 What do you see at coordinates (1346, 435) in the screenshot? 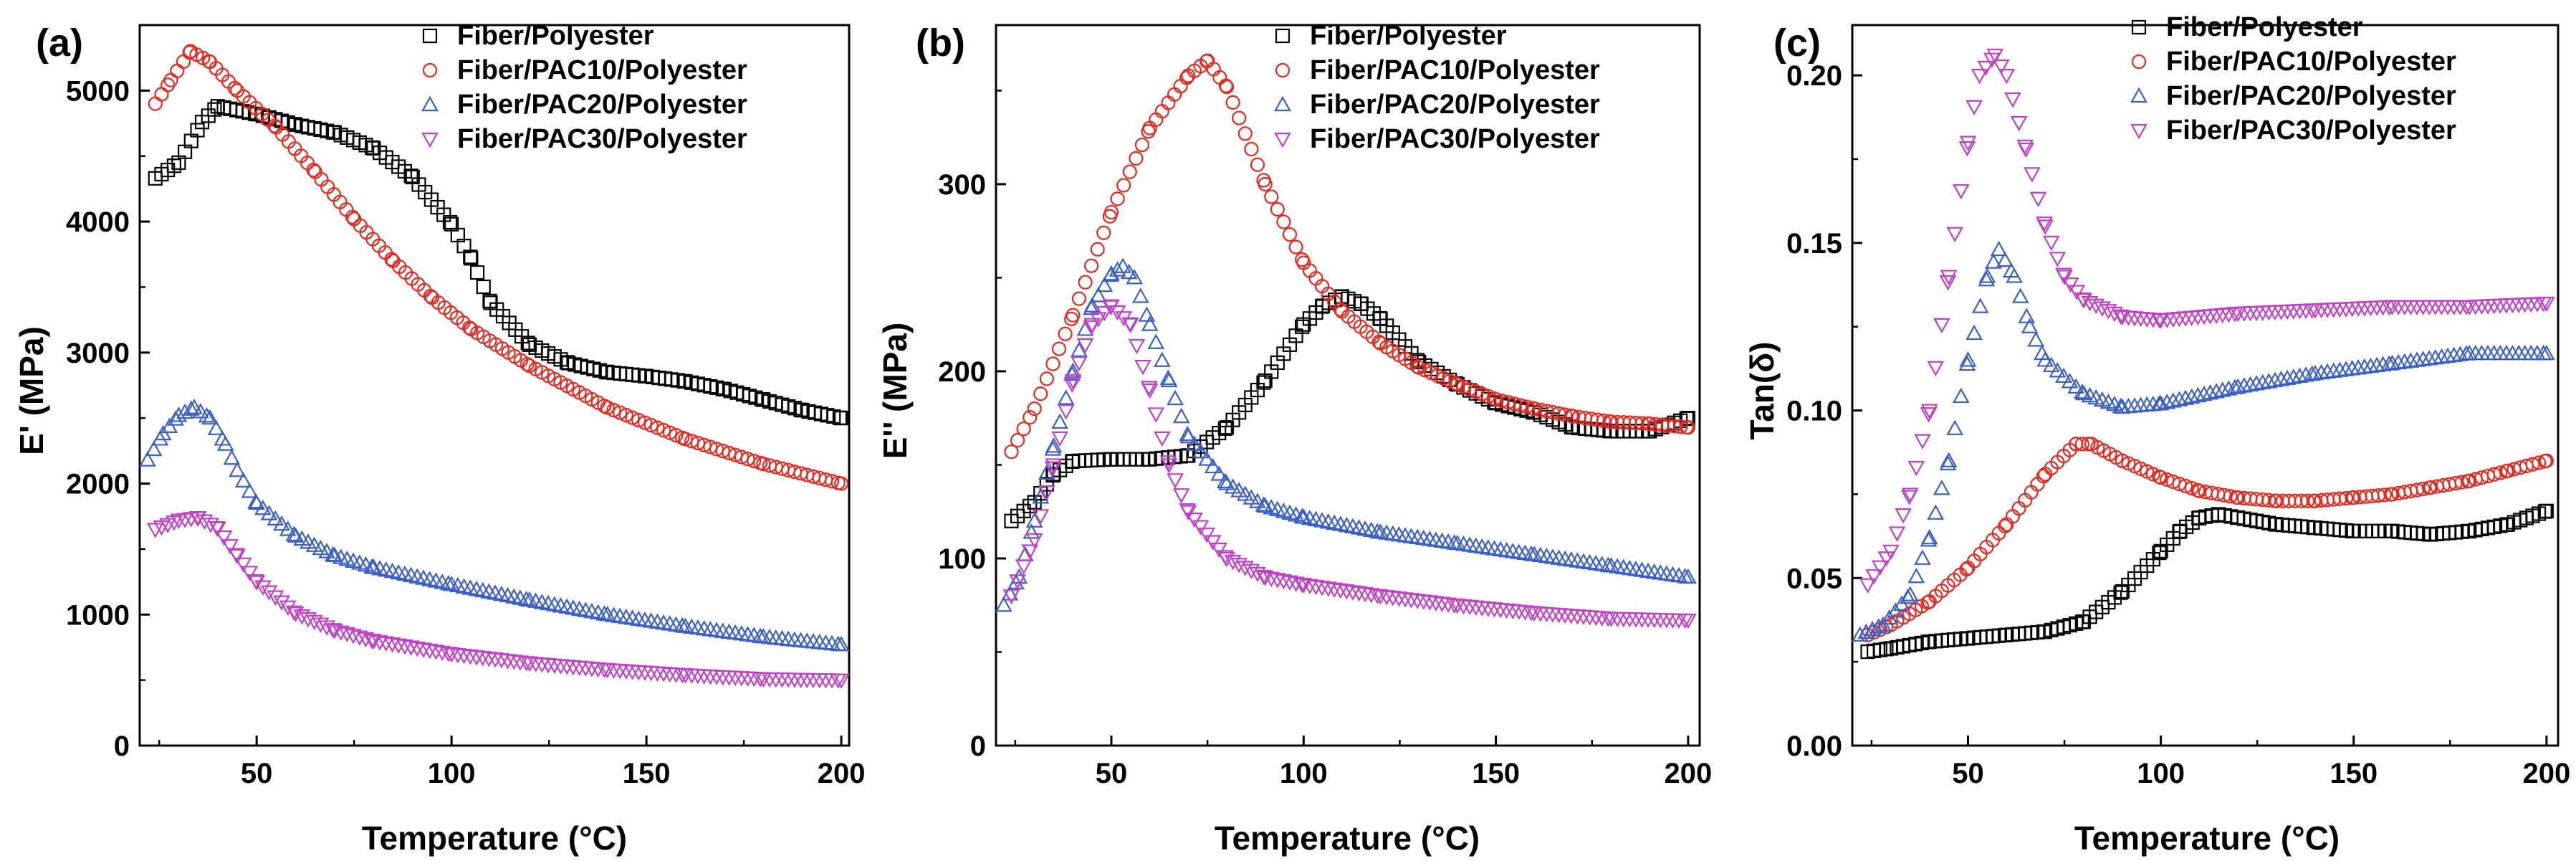
I see `series-triangle-up` at bounding box center [1346, 435].